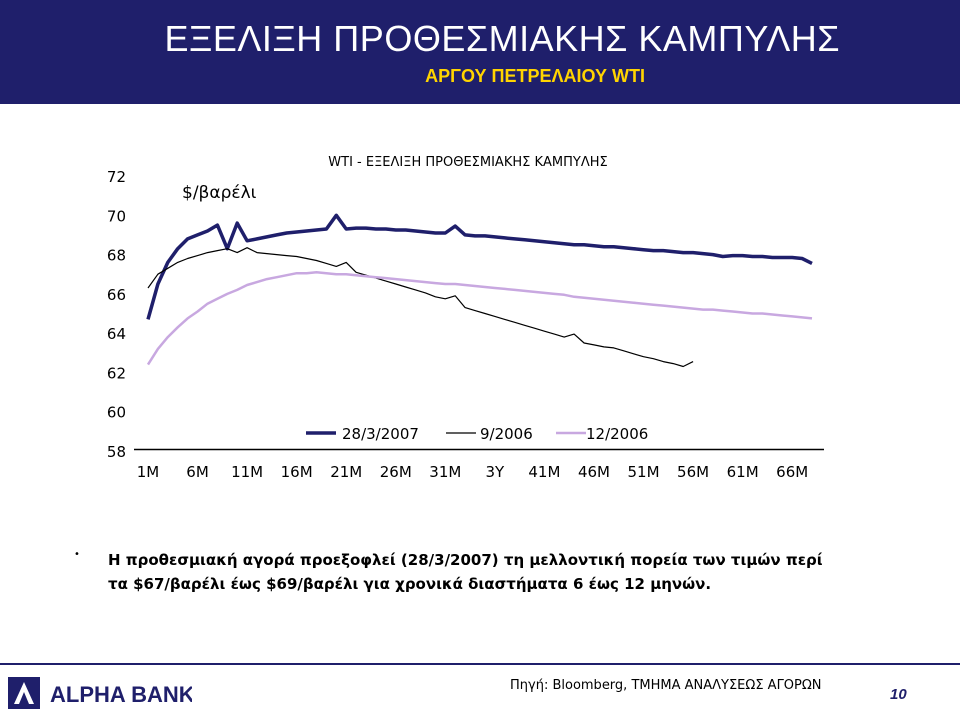 The width and height of the screenshot is (960, 717). Describe the element at coordinates (644, 472) in the screenshot. I see `x-tick-label: 51M` at that location.